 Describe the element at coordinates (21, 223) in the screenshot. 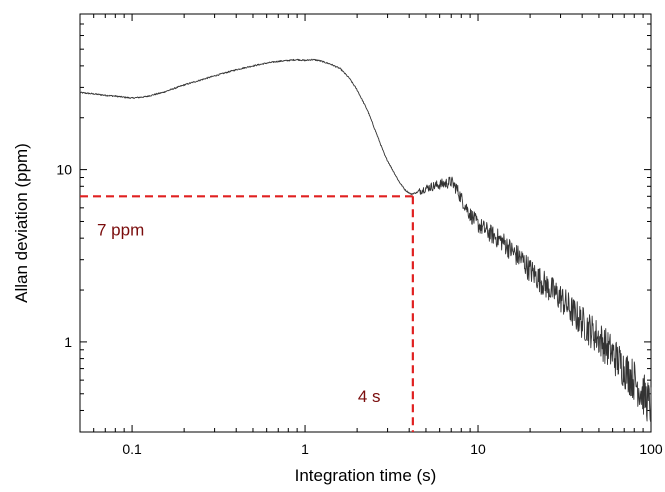

I see `y-axis-label: Allan deviation (ppm)` at that location.